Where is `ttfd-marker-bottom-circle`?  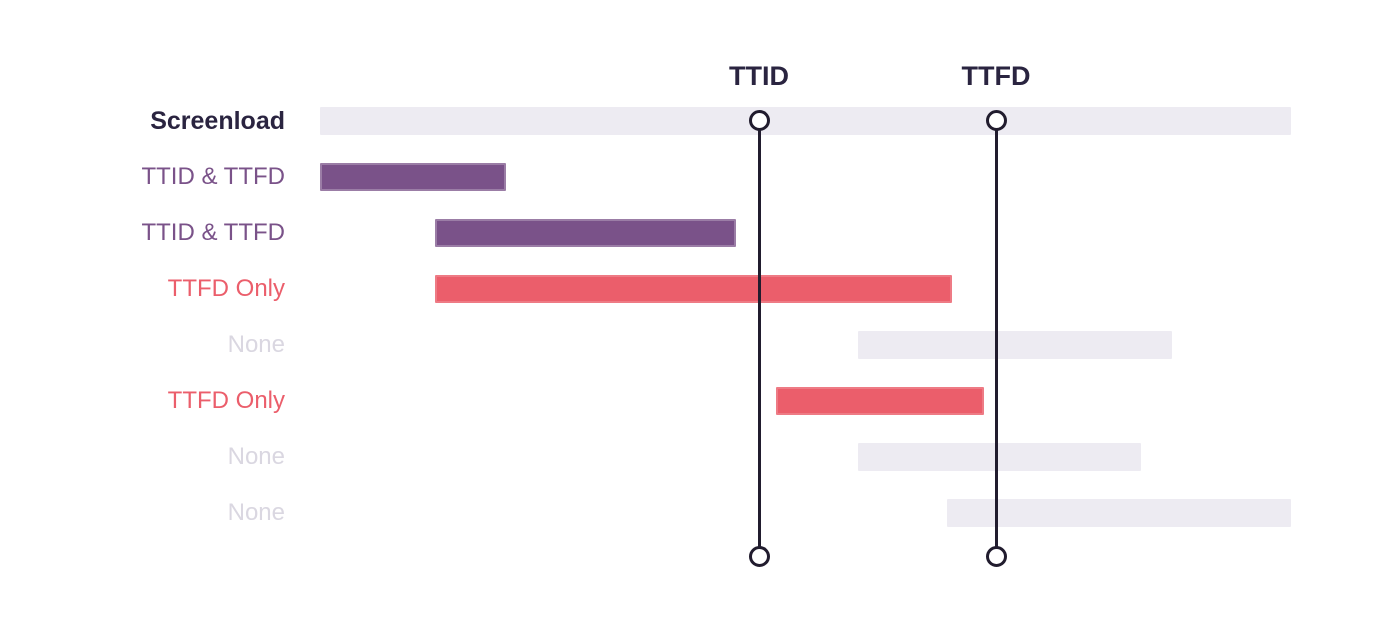
ttfd-marker-bottom-circle is located at coordinates (996, 556).